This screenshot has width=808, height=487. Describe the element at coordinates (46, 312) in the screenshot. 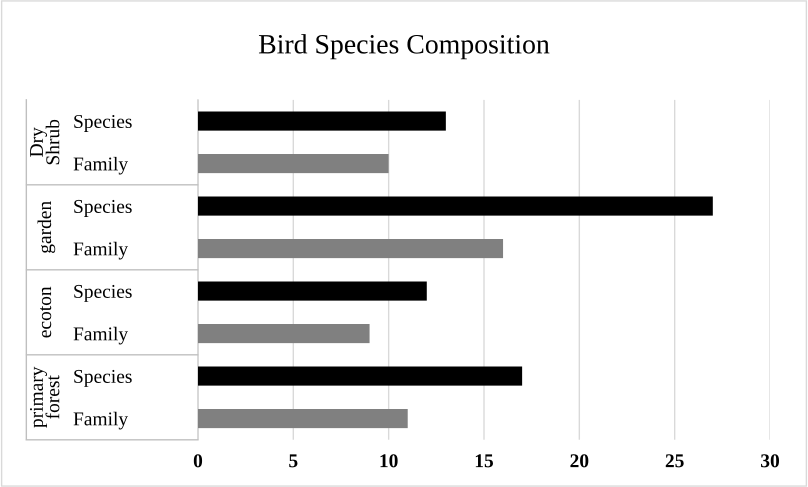

I see `text: ecoton` at that location.